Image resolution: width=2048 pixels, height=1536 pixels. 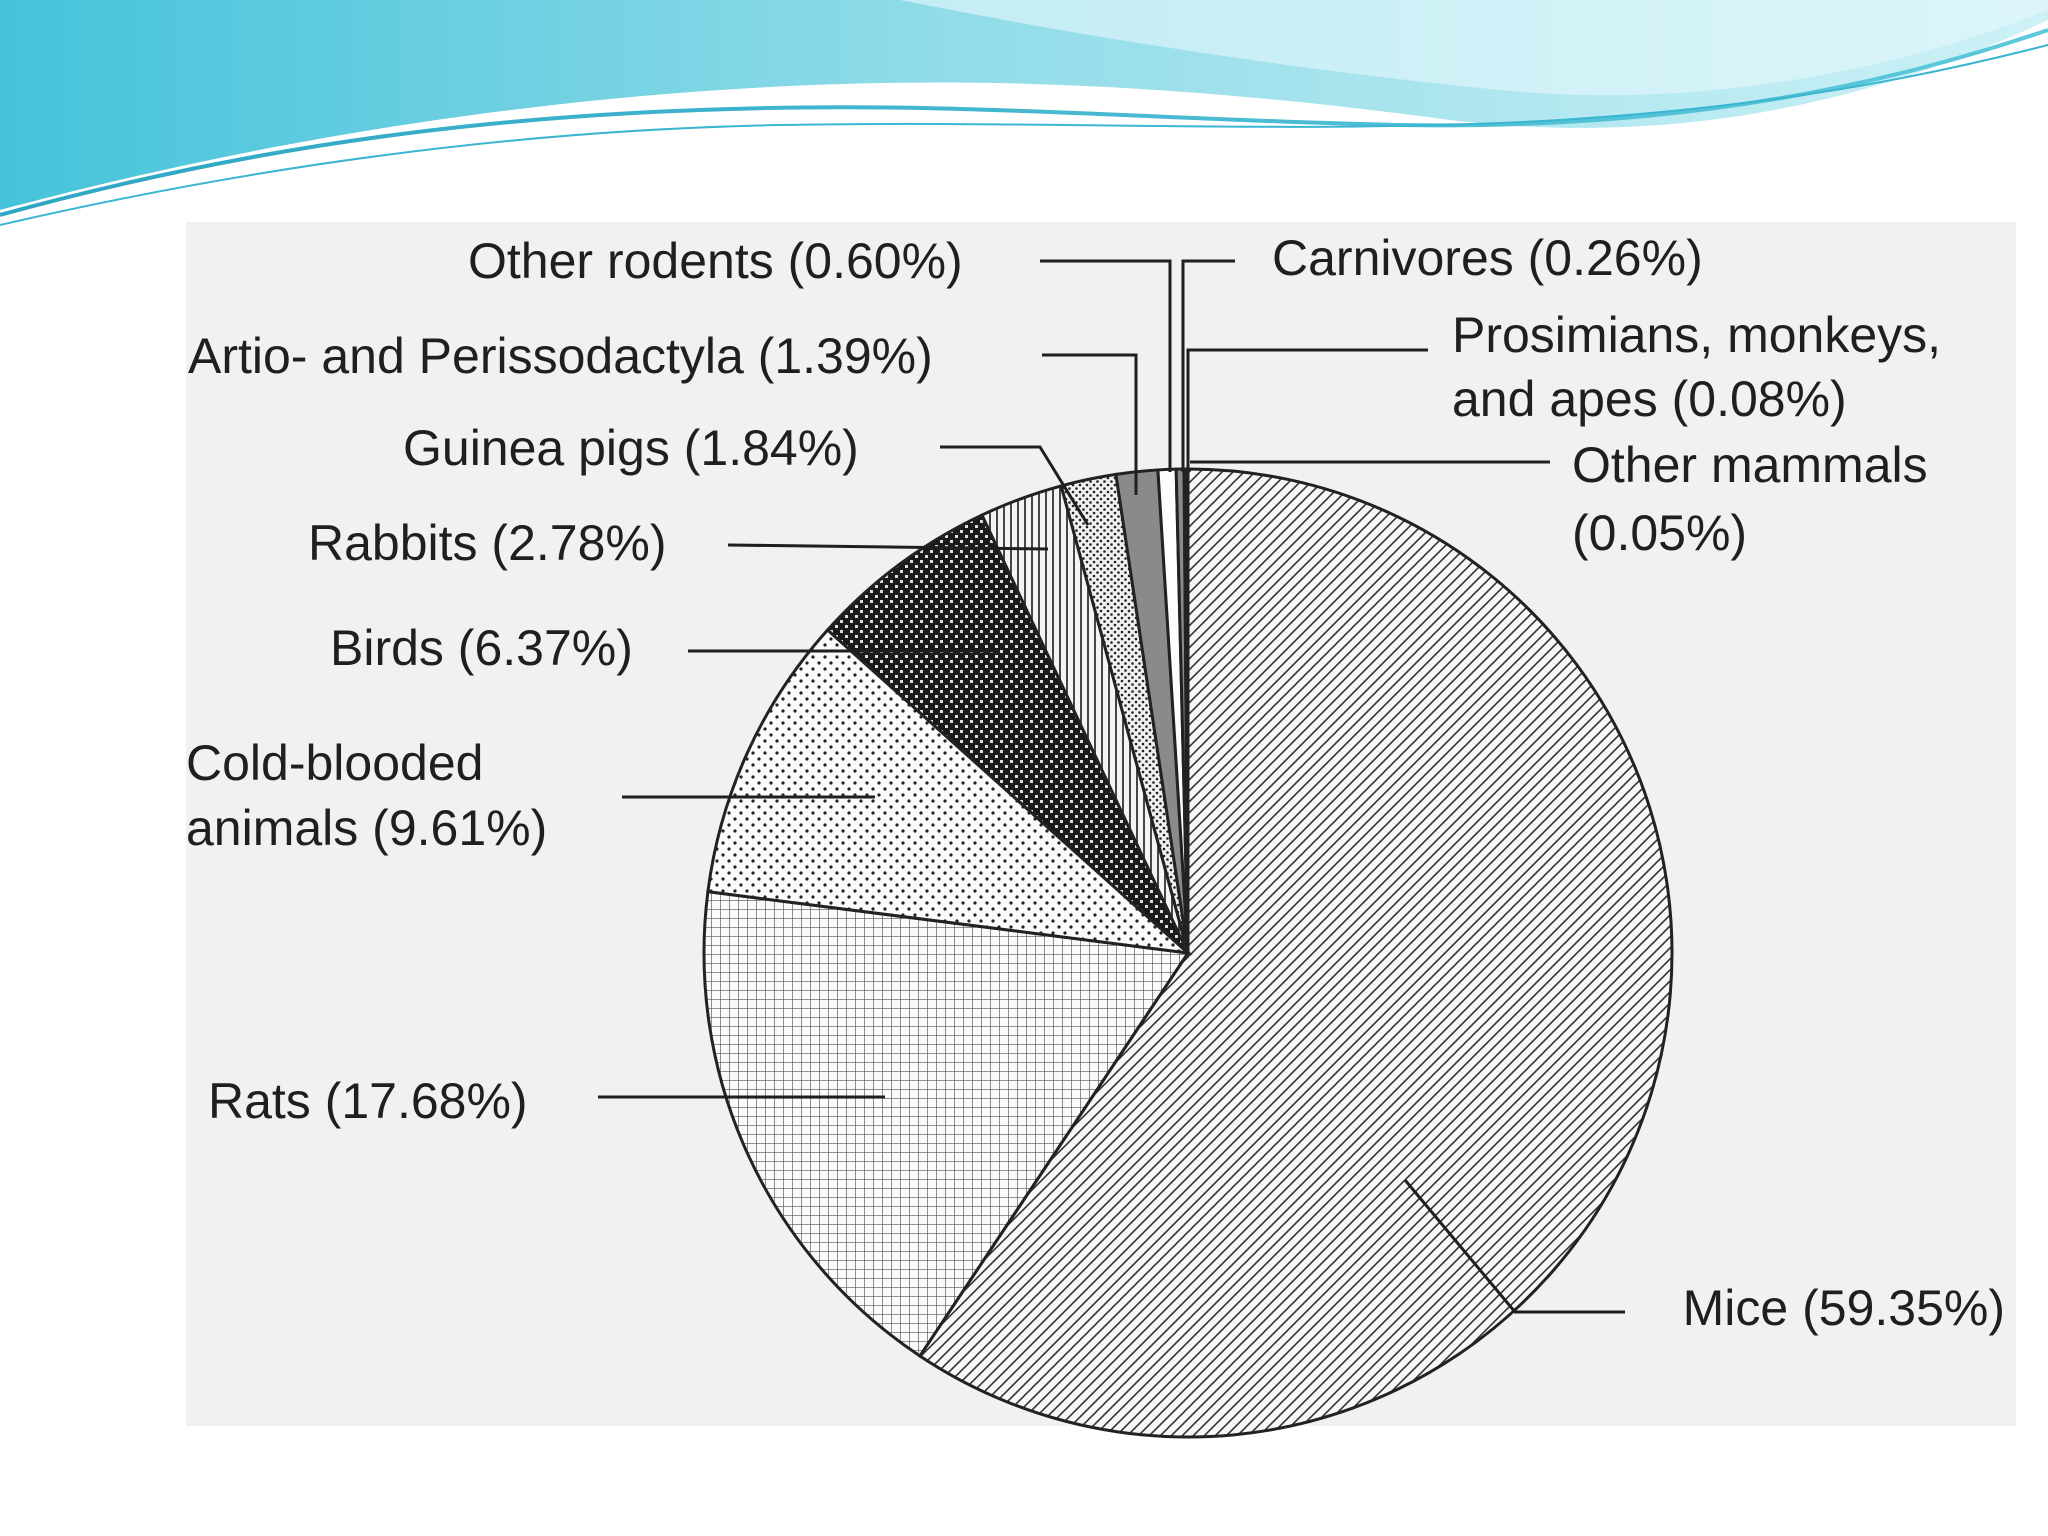 I want to click on slice-label-line: Cold-blooded, so click(x=334, y=763).